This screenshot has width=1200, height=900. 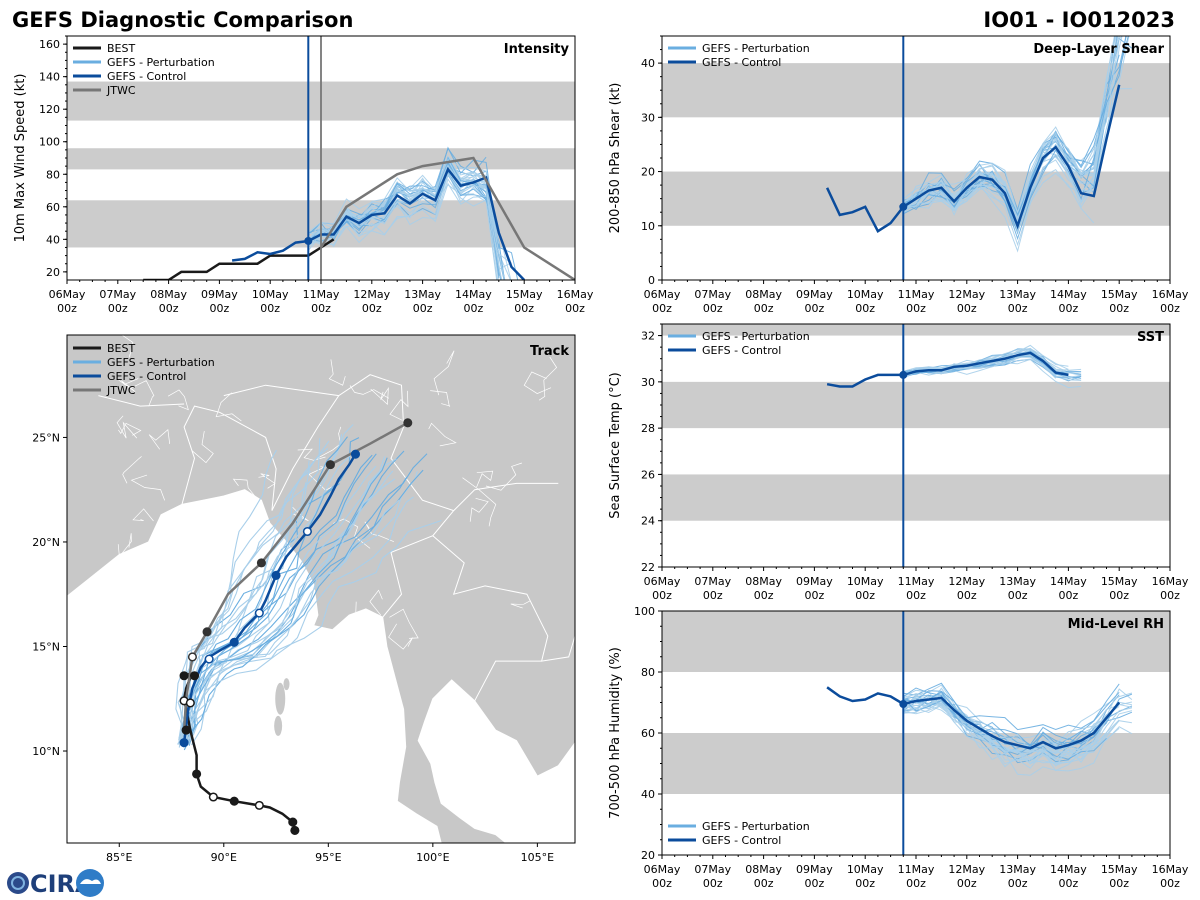 What do you see at coordinates (756, 48) in the screenshot?
I see `shear-legend-label: GEFS - Perturbation` at bounding box center [756, 48].